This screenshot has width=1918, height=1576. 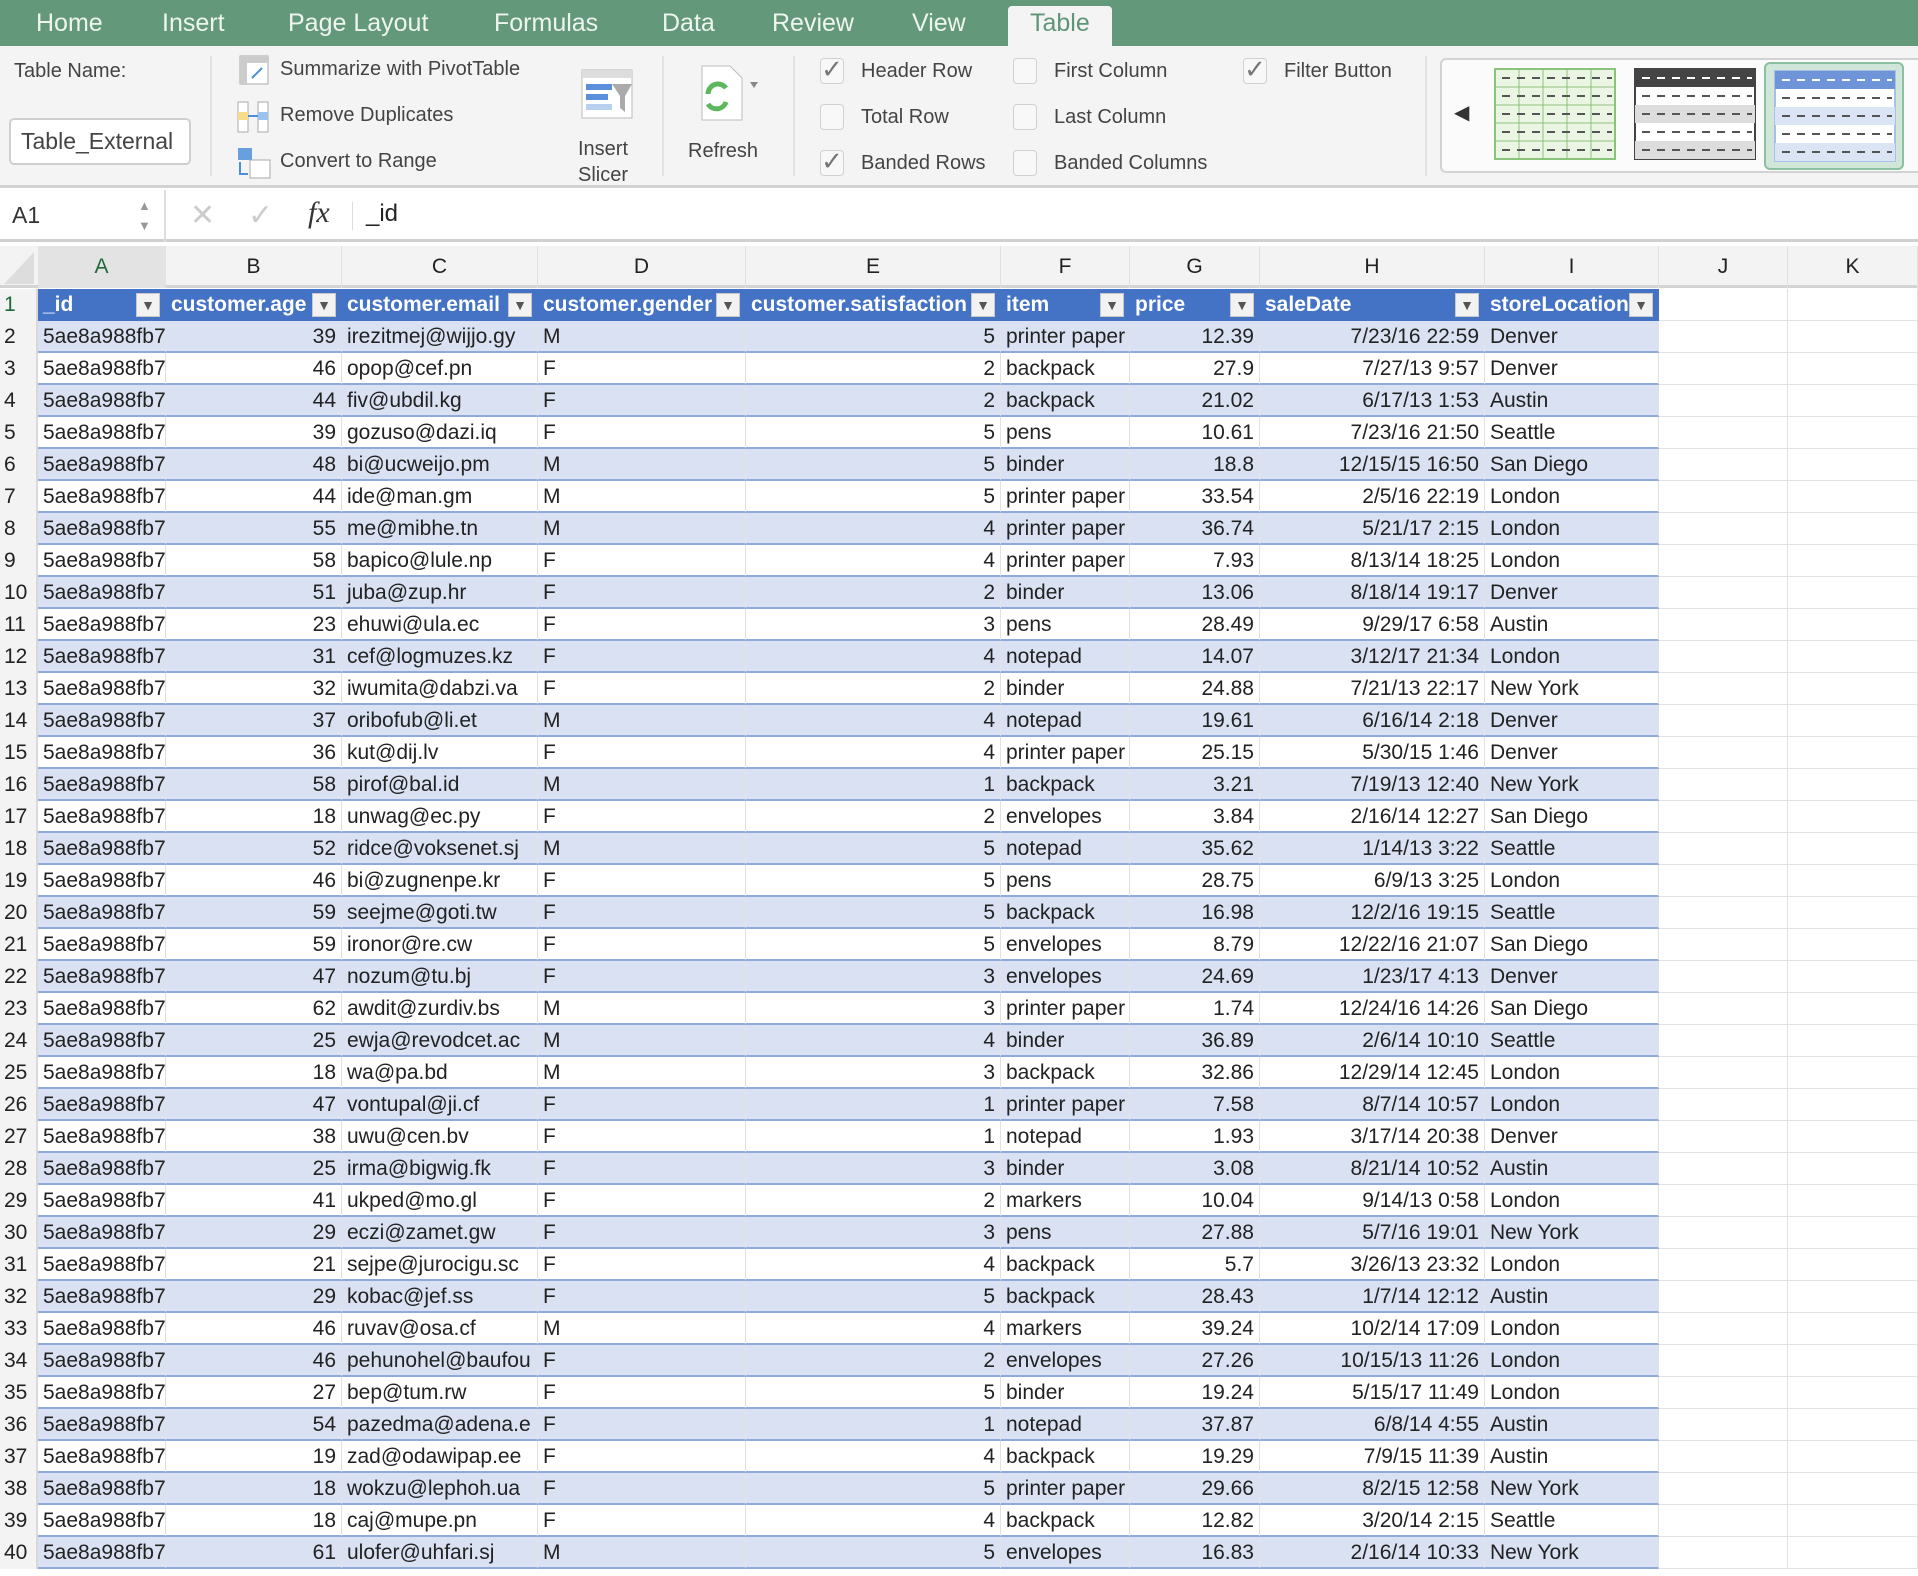 I want to click on column-header-H: H, so click(x=1372, y=267).